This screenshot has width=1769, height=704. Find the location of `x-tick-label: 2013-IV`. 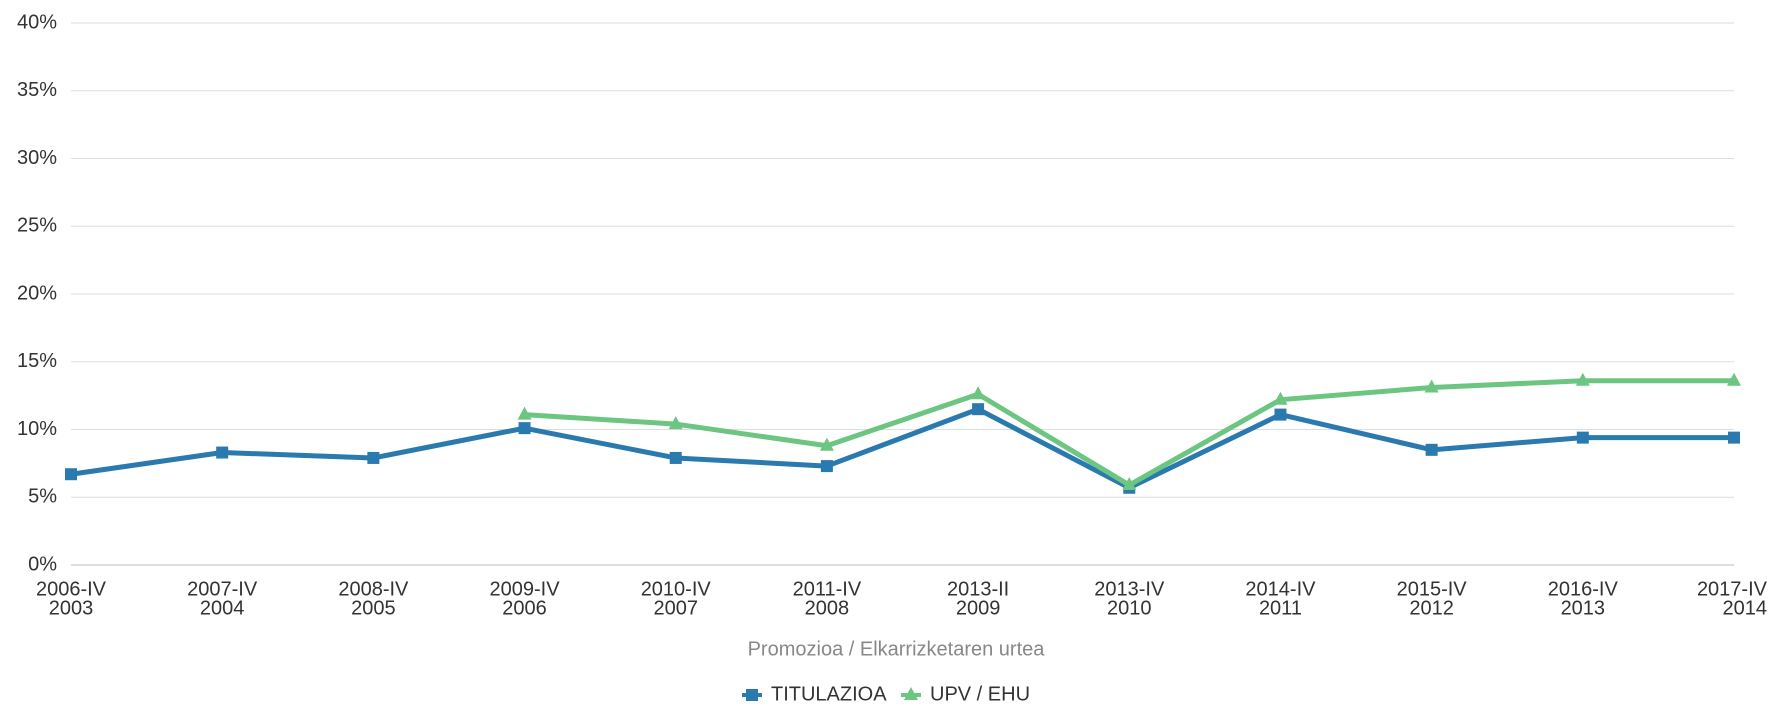

x-tick-label: 2013-IV is located at coordinates (1129, 589).